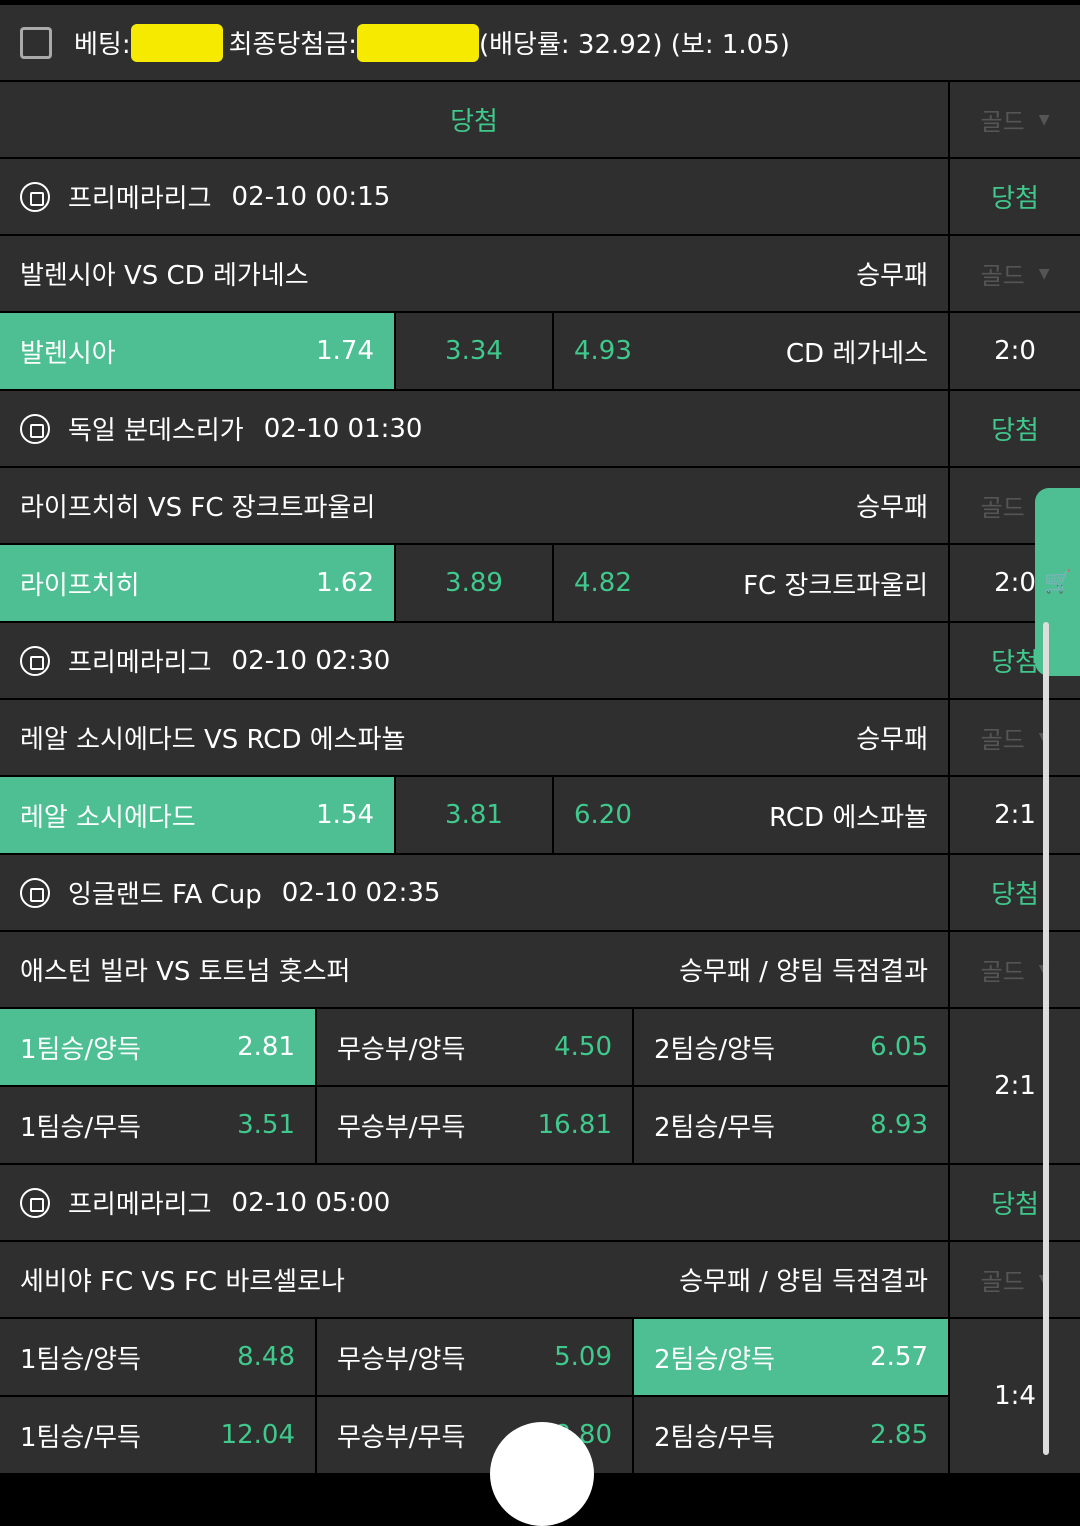  What do you see at coordinates (157, 1435) in the screenshot?
I see `bet-option: 1팀승/무득 12.04` at bounding box center [157, 1435].